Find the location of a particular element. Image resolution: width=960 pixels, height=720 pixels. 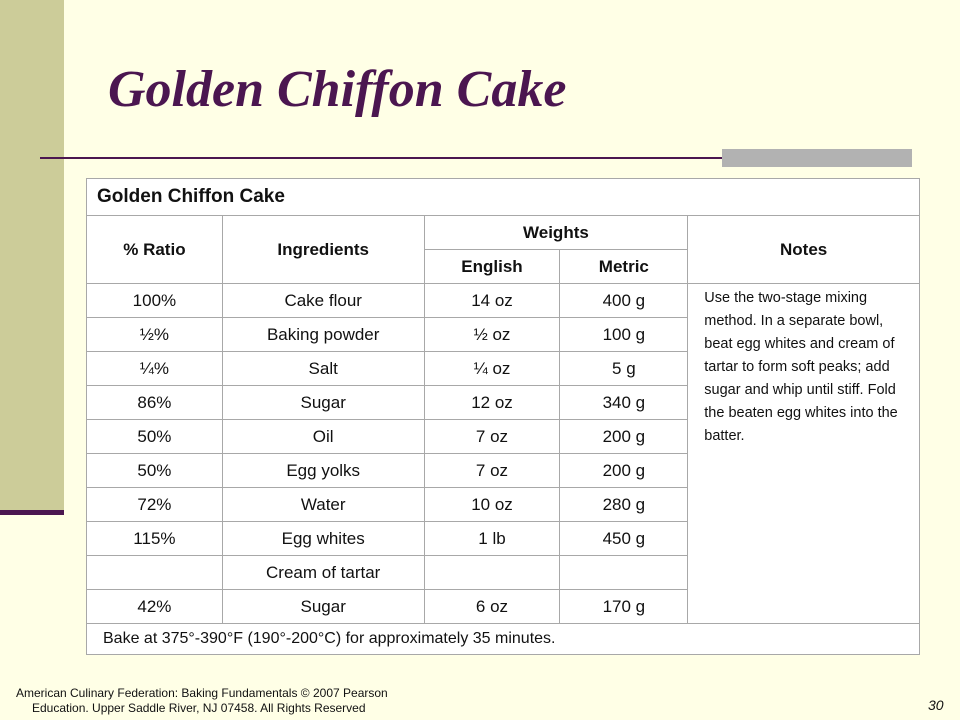

ingredient-cell: Cream of tartar is located at coordinates (323, 572).